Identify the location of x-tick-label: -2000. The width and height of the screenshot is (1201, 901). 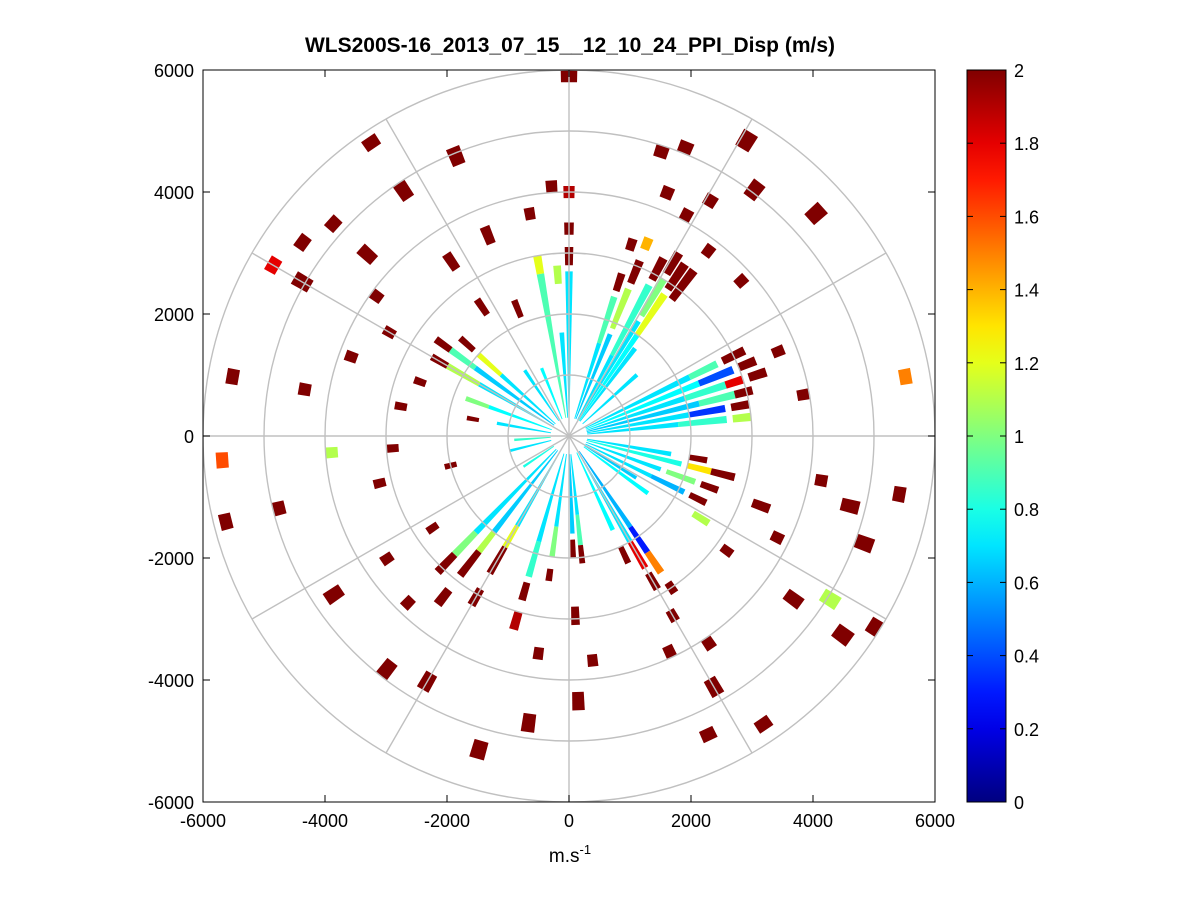
(447, 821).